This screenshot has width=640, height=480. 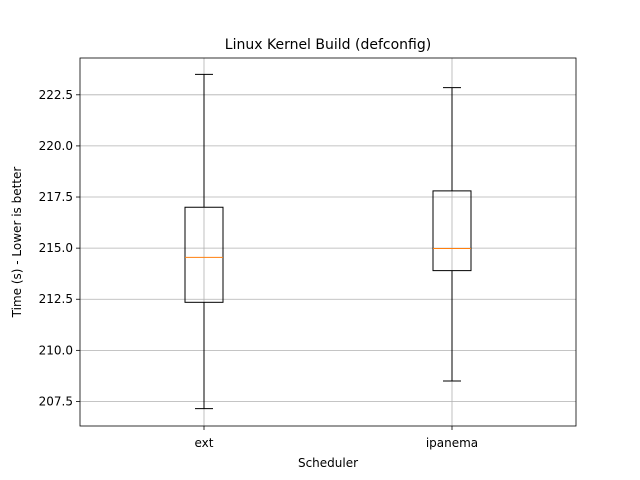 I want to click on box-ipanema, so click(x=452, y=234).